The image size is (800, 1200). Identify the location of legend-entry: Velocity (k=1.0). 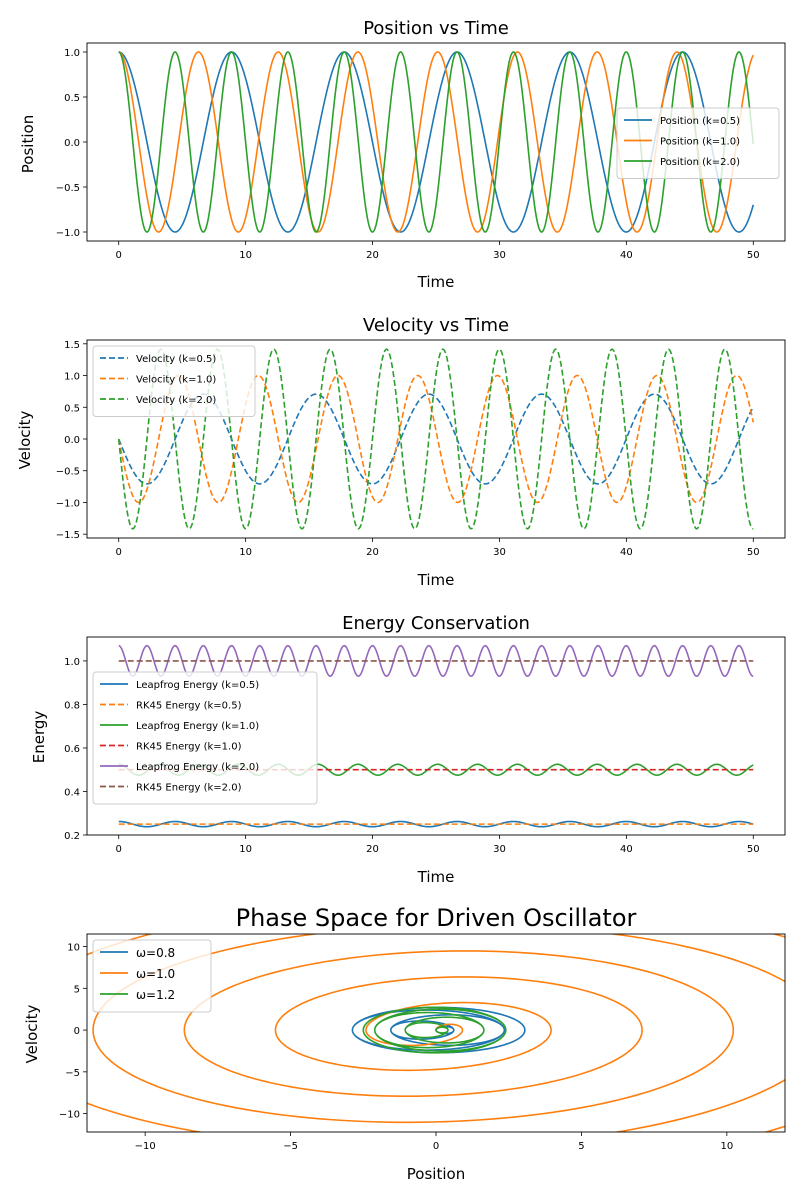
(176, 380).